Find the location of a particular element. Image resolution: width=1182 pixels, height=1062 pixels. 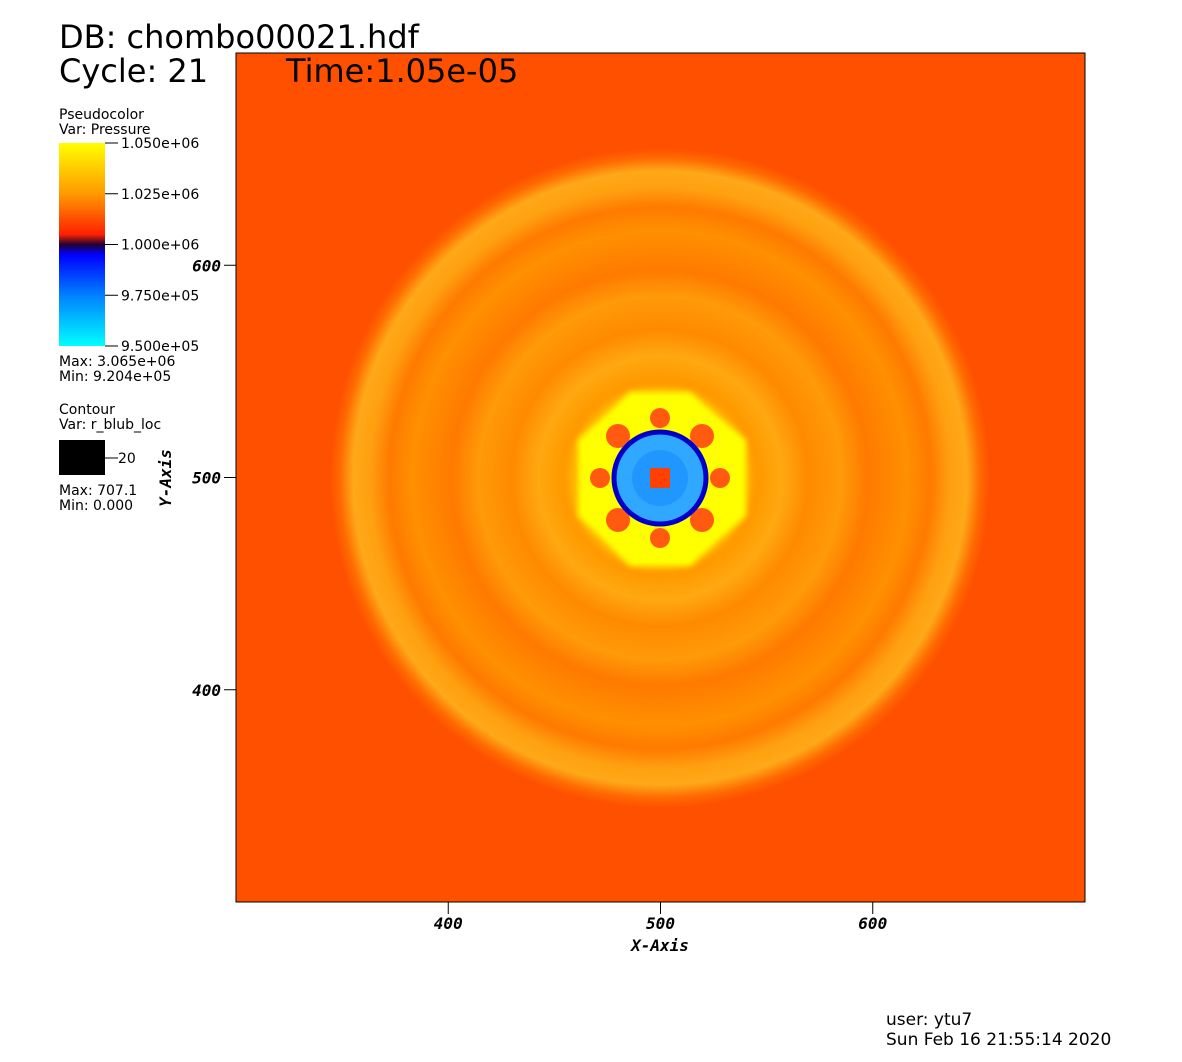

contour-swatch is located at coordinates (82, 457).